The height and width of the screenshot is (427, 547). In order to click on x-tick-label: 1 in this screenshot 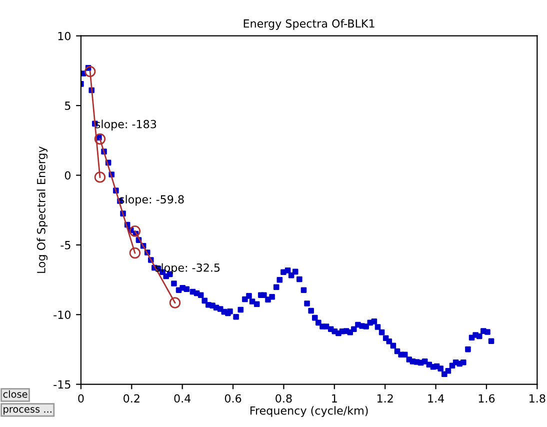, I will do `click(334, 398)`.